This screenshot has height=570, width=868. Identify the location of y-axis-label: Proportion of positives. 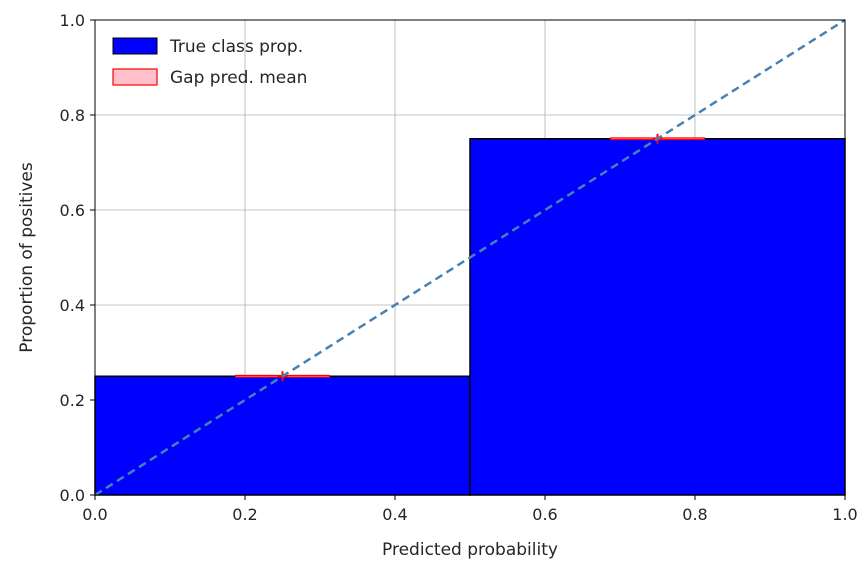
(27, 257).